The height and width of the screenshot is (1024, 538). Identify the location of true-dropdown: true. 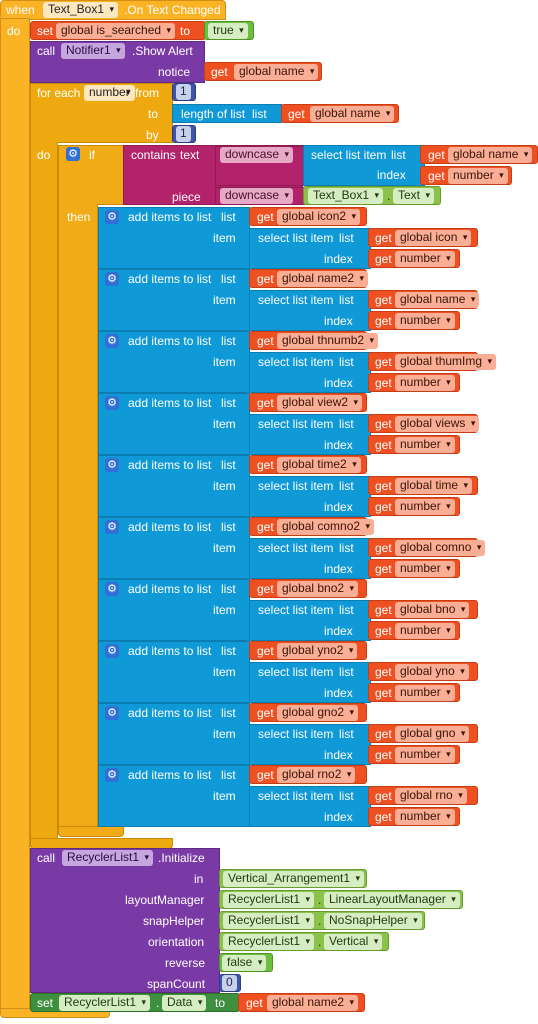
(228, 31).